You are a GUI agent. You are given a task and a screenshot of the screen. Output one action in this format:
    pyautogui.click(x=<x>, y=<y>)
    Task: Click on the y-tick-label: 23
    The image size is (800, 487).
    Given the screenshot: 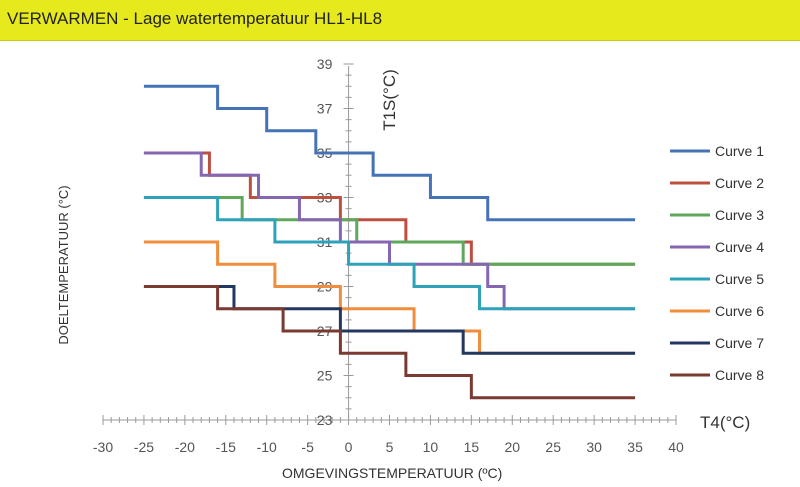 What is the action you would take?
    pyautogui.click(x=325, y=420)
    